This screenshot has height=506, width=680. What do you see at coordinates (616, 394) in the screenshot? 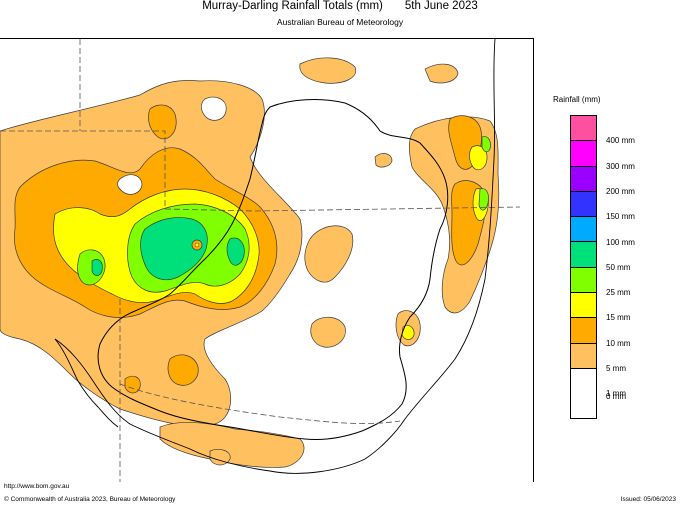
I see `legend-label: 1 mm` at bounding box center [616, 394].